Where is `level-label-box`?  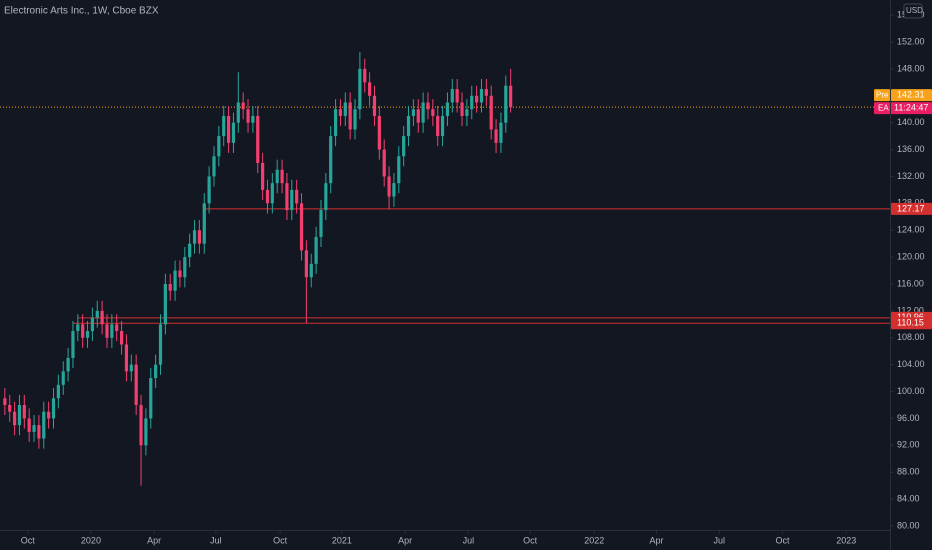 level-label-box is located at coordinates (911, 208).